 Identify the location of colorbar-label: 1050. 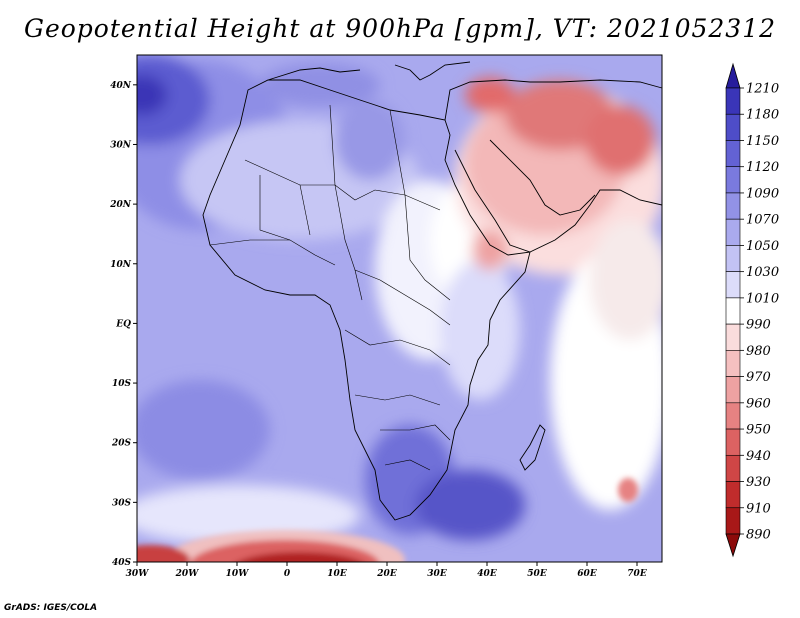
(762, 246).